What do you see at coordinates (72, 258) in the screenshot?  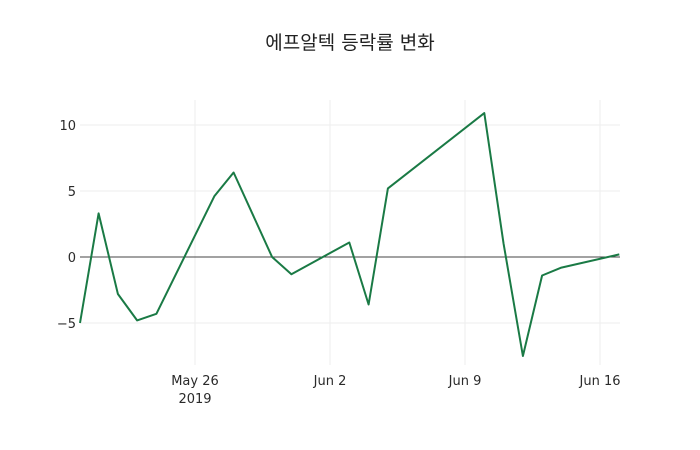 I see `y-tick-label: 0` at bounding box center [72, 258].